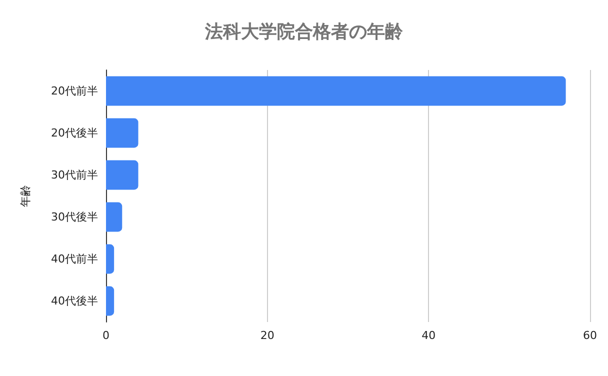 The height and width of the screenshot is (376, 608). I want to click on y-tick-label: 40代後半, so click(74, 301).